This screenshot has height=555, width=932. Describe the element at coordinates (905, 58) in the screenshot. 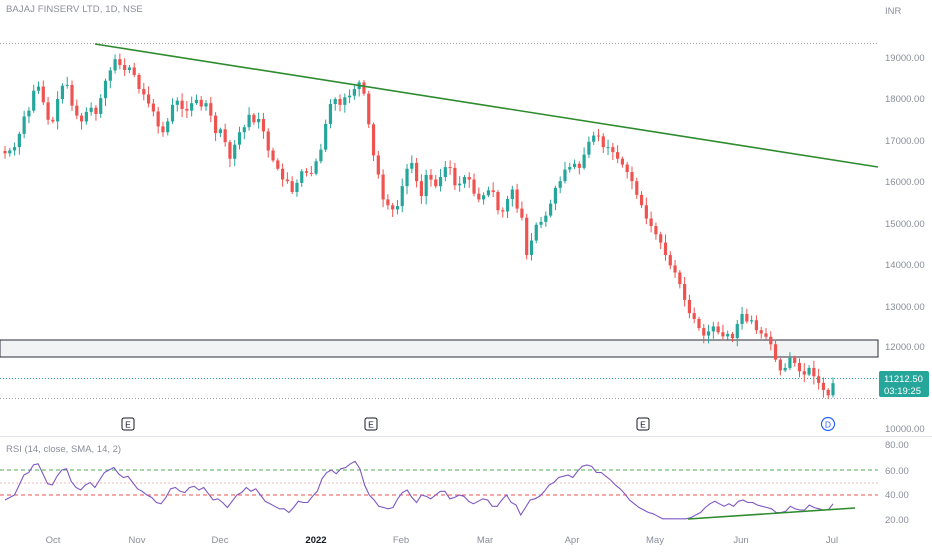

I see `price-tick: 19000.00` at that location.